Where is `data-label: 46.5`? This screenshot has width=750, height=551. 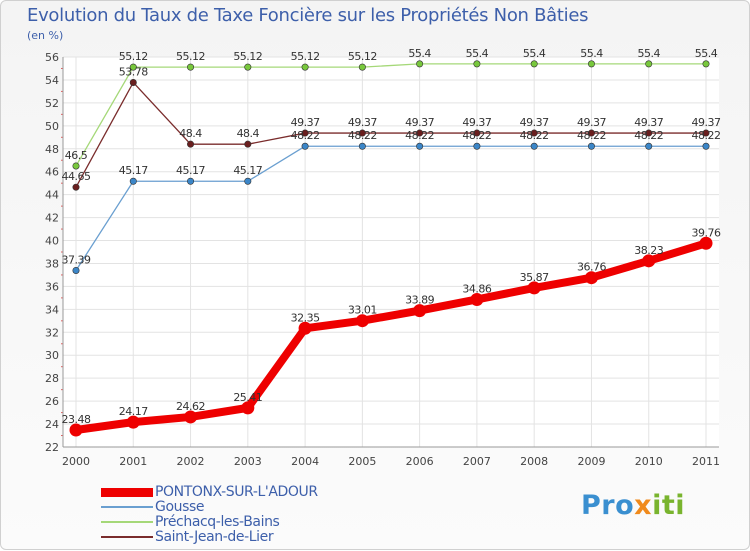 data-label: 46.5 is located at coordinates (76, 155).